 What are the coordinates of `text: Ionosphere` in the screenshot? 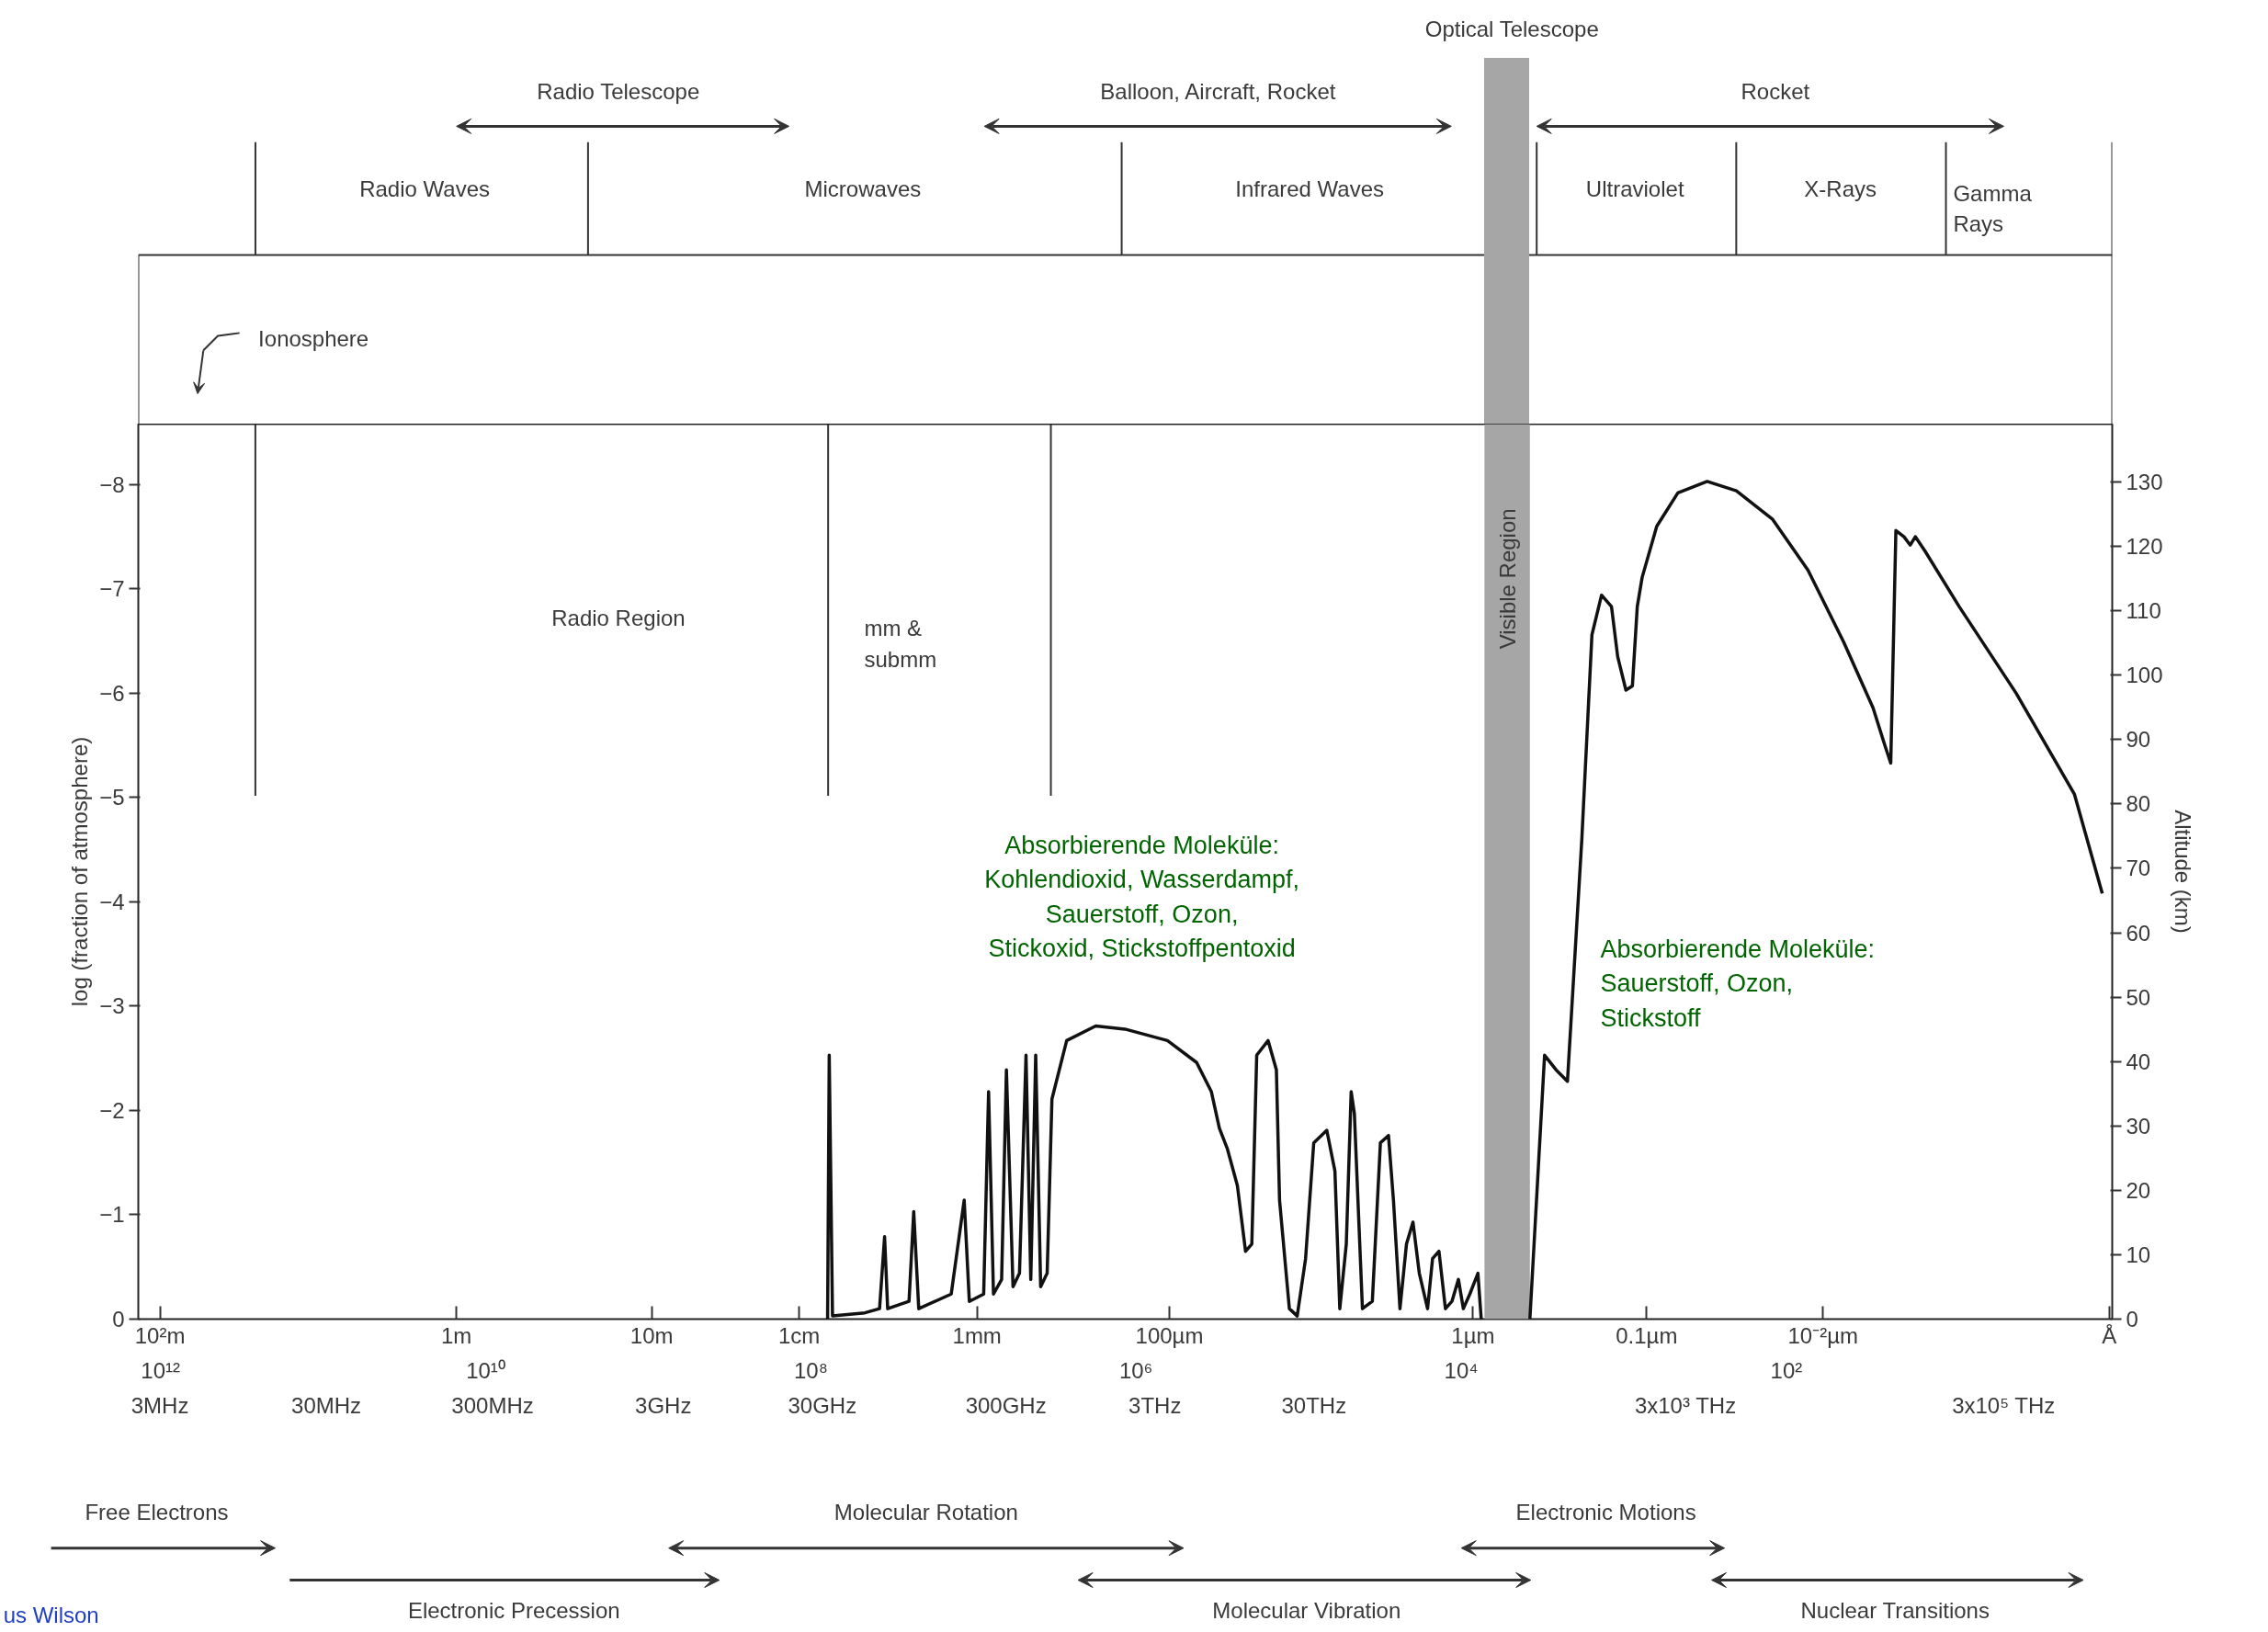 It's located at (314, 339).